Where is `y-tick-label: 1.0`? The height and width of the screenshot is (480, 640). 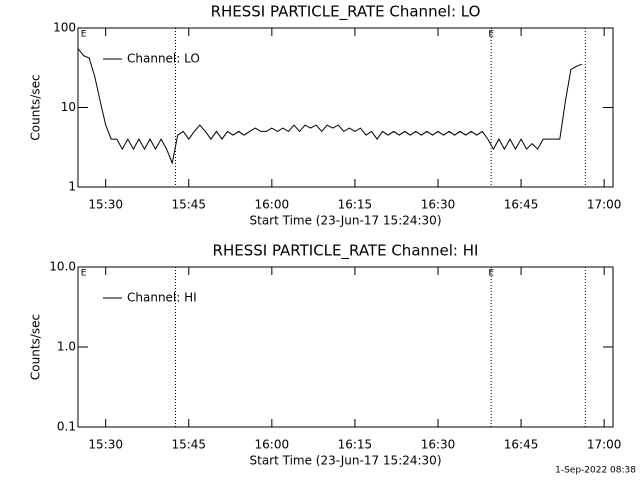
y-tick-label: 1.0 is located at coordinates (66, 347).